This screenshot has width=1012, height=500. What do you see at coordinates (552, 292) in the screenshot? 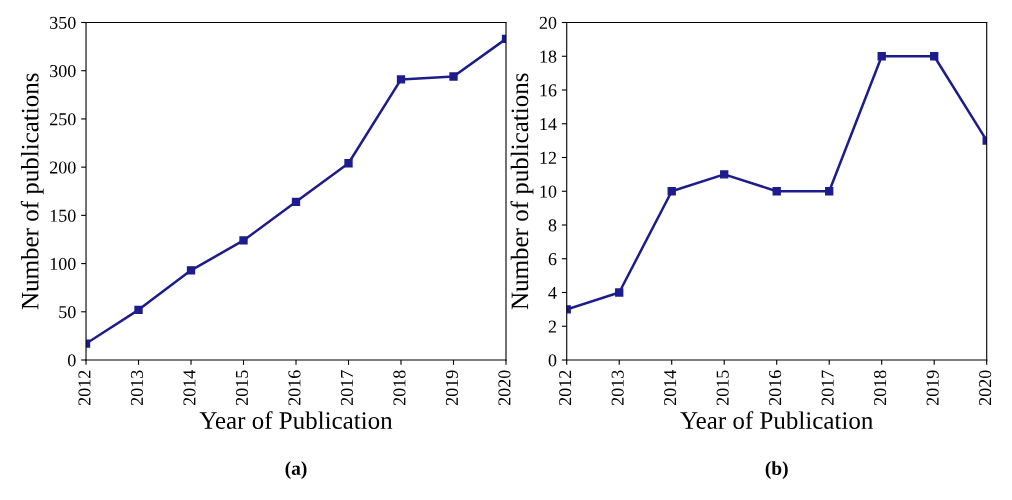
I see `y-tick-label: 4` at bounding box center [552, 292].